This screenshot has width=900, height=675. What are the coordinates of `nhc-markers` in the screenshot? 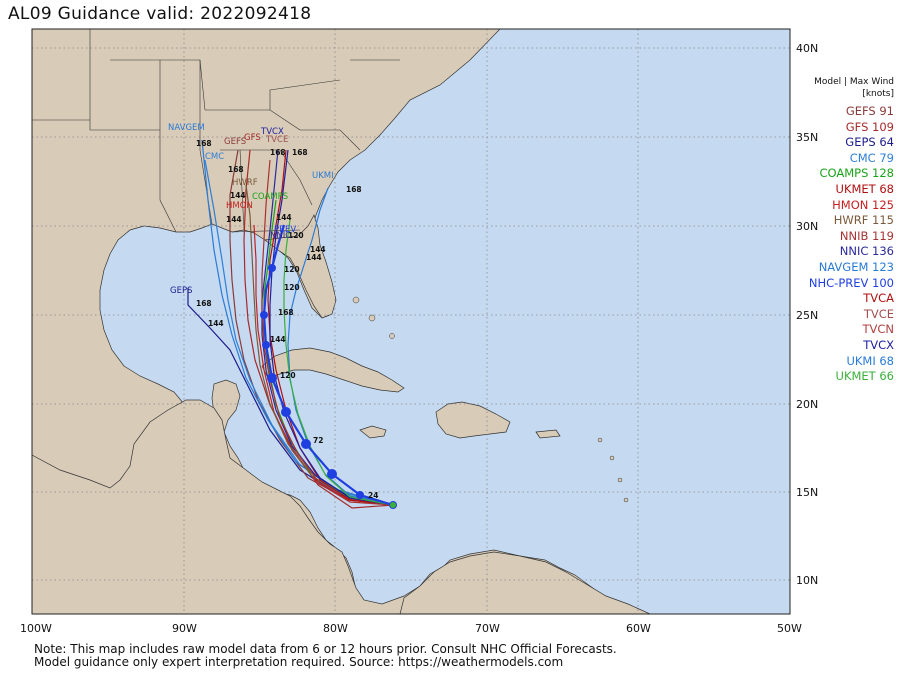 It's located at (328, 386).